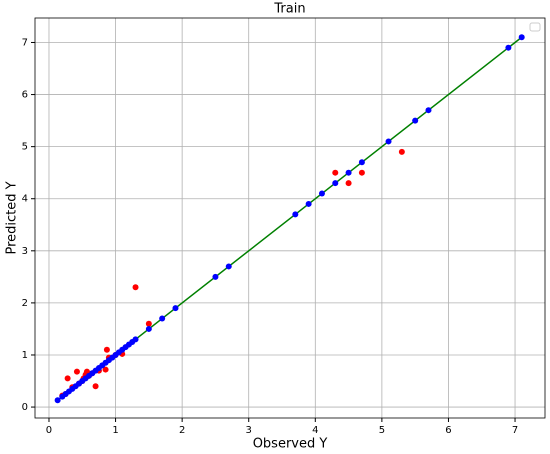 The height and width of the screenshot is (454, 550). What do you see at coordinates (25, 355) in the screenshot?
I see `y-tick-label: 1` at bounding box center [25, 355].